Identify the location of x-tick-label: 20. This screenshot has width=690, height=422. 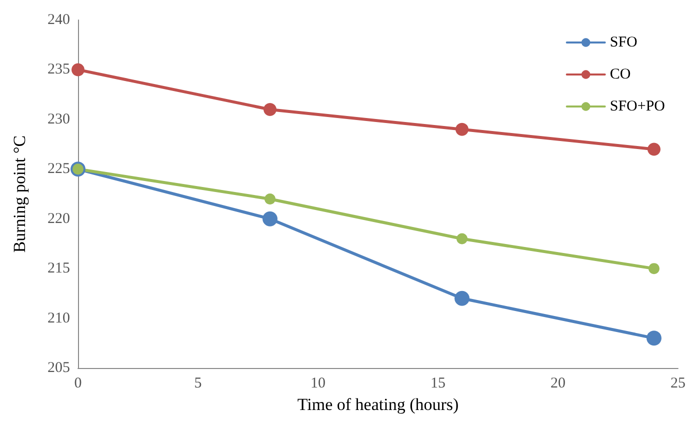
(558, 384).